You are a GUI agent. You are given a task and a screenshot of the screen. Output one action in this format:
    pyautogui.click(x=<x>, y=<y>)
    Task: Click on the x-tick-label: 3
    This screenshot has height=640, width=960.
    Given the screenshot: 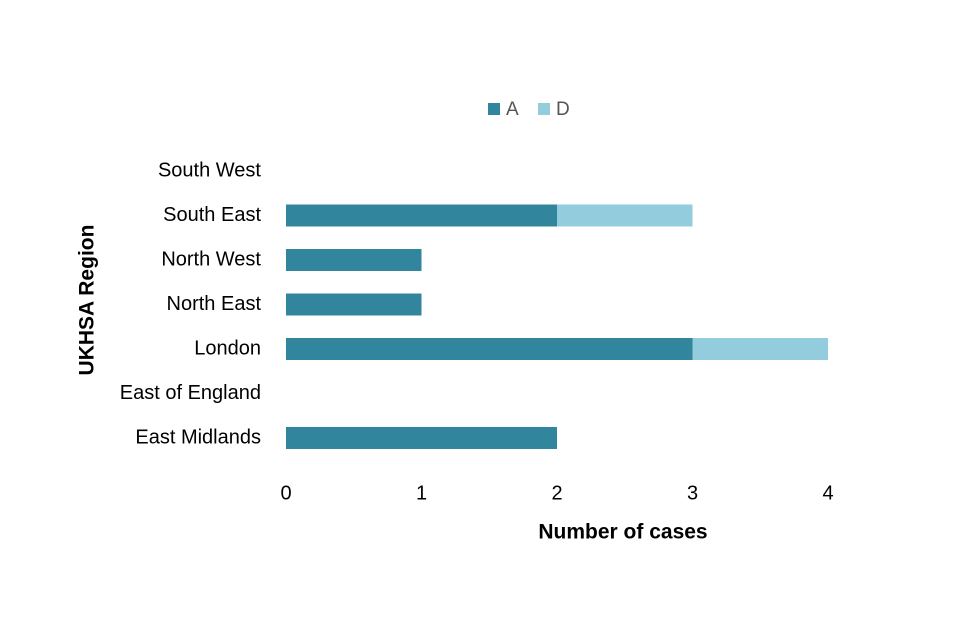 What is the action you would take?
    pyautogui.click(x=692, y=493)
    